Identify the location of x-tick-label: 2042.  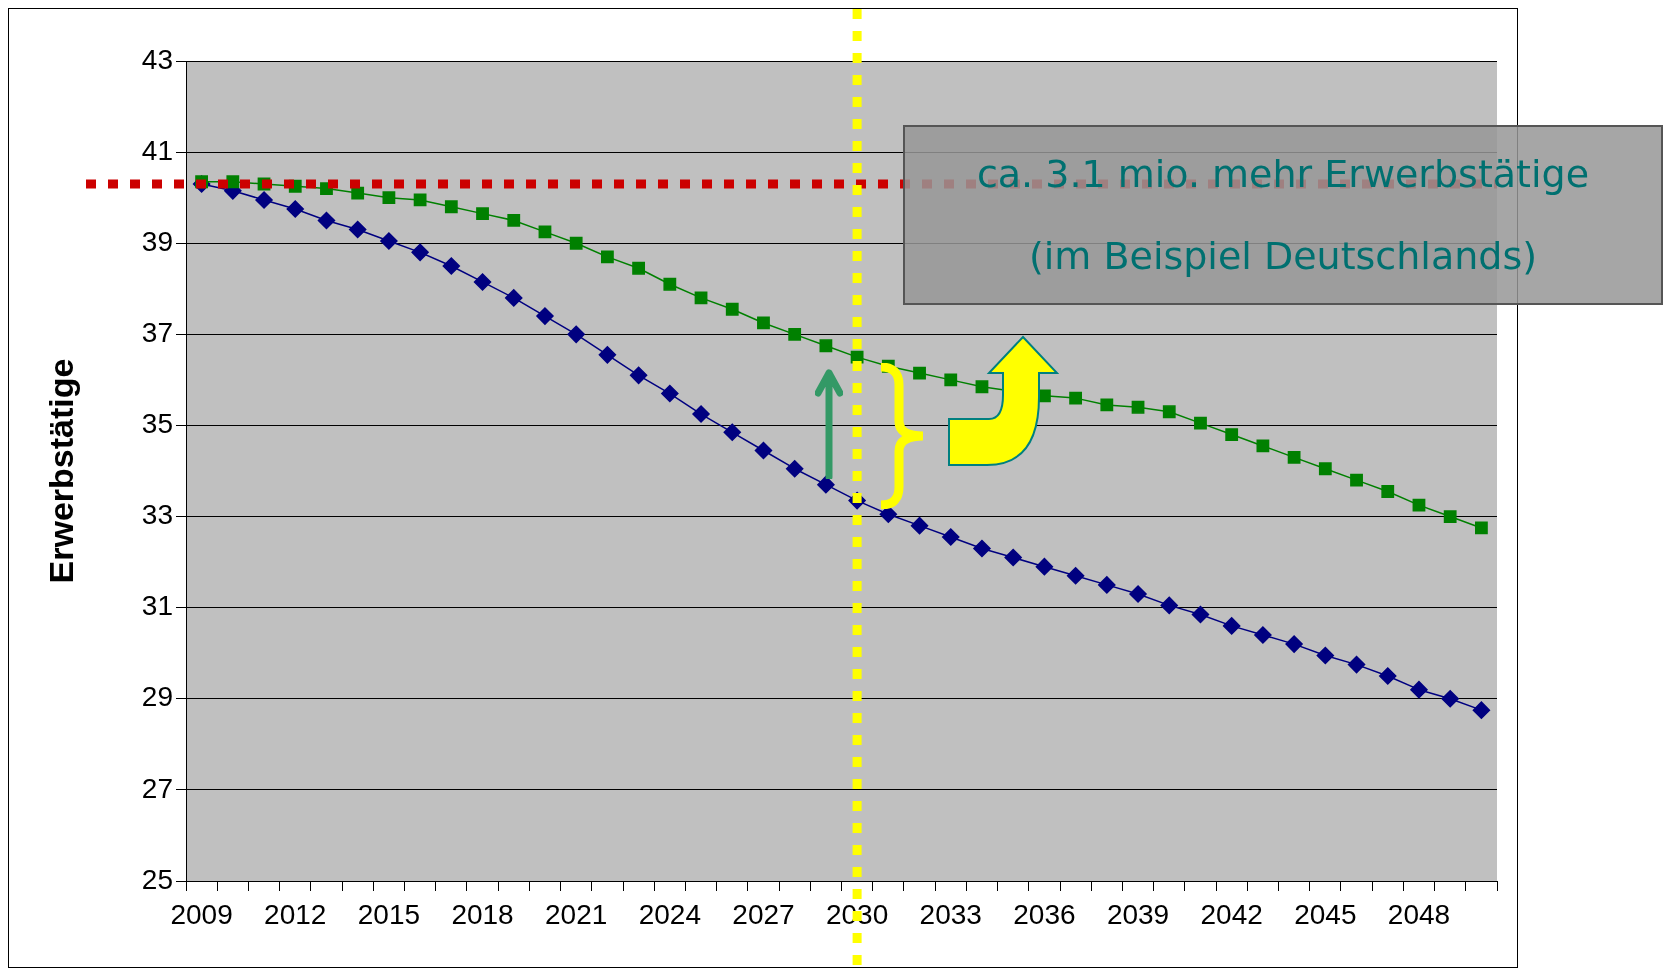
(1231, 914).